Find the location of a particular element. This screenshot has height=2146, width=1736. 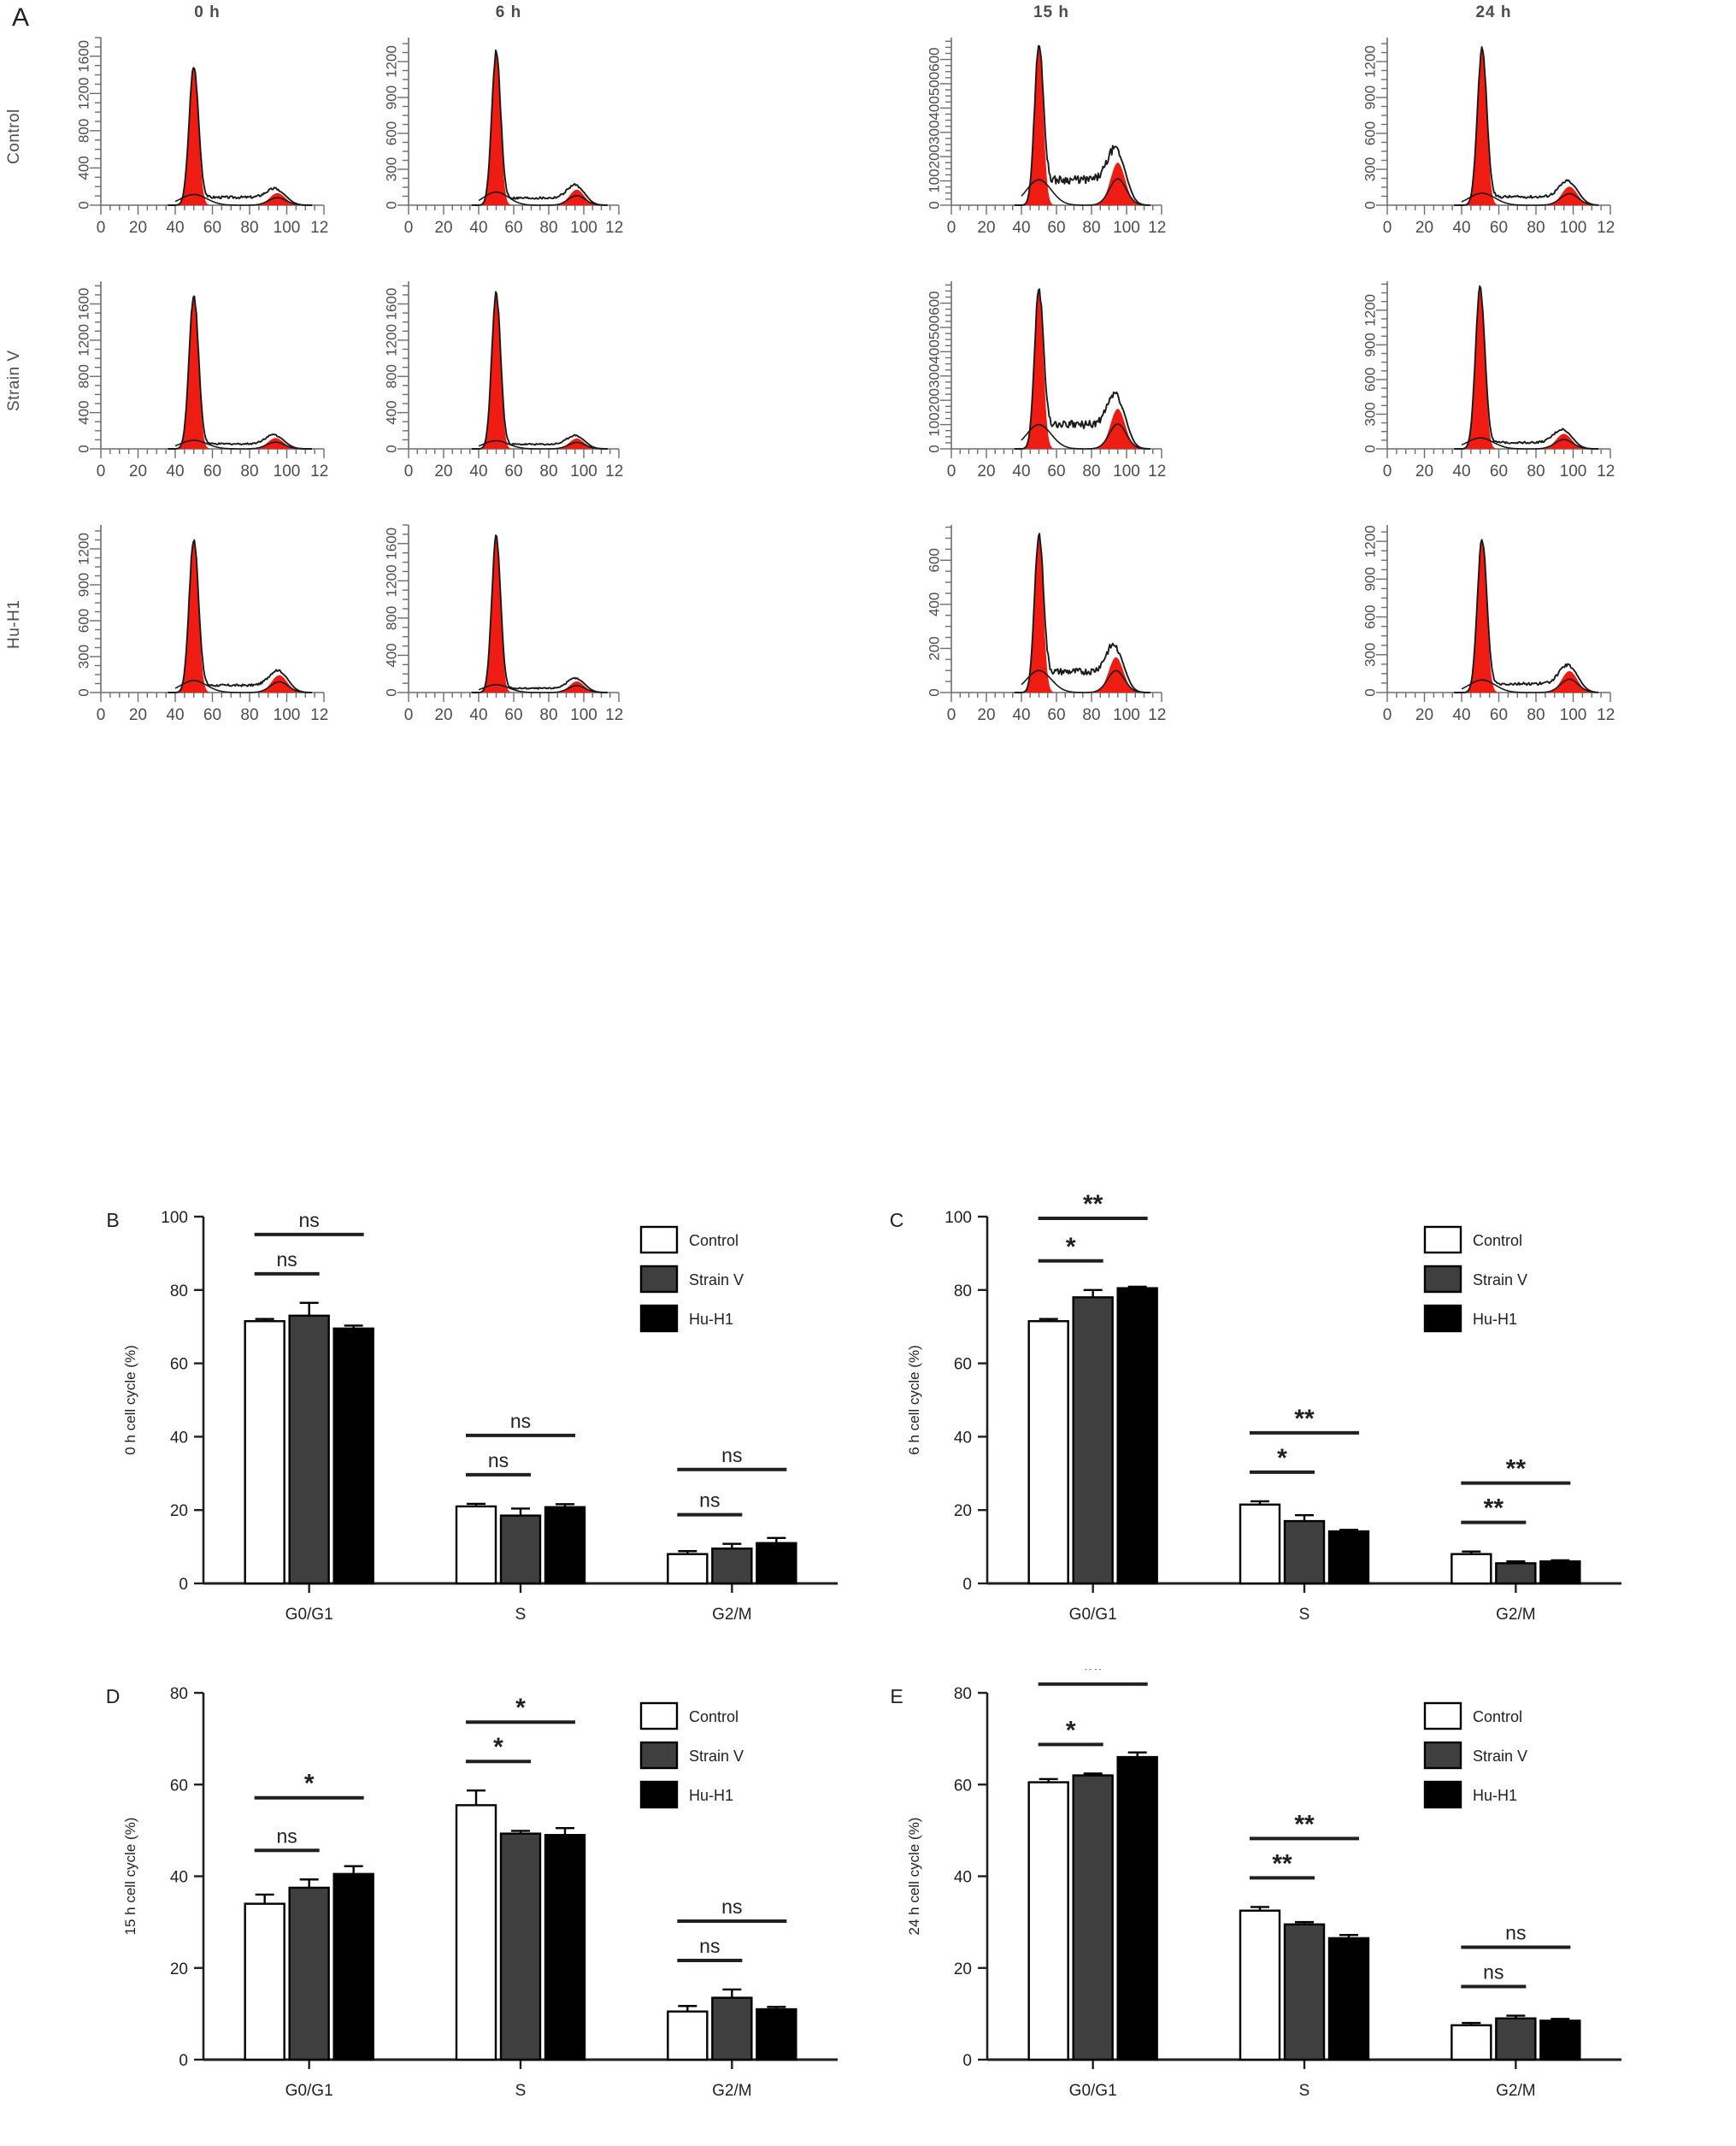

svg-text: G0/G1 is located at coordinates (1093, 1615).